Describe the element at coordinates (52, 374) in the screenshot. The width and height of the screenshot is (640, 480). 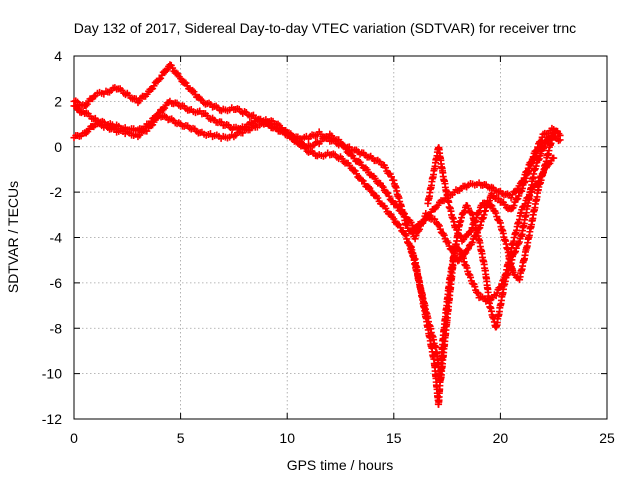
I see `y-tick-label: -10` at that location.